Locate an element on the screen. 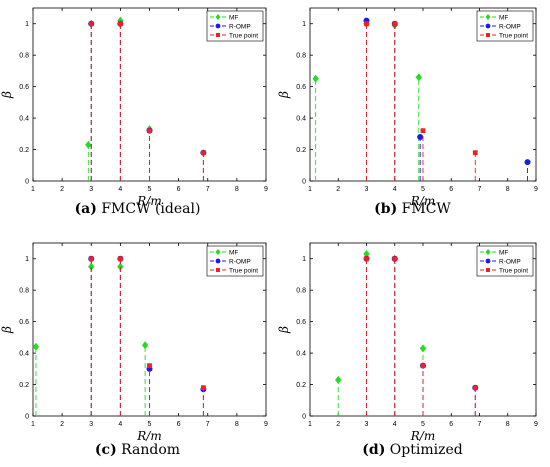  caption-a: (a) FMCW (ideal) is located at coordinates (137, 209).